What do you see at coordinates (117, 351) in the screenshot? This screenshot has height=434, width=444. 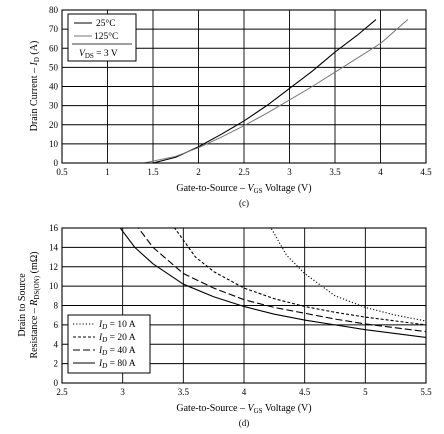 I see `legend-label-id-40a: ID = 40 A` at bounding box center [117, 351].